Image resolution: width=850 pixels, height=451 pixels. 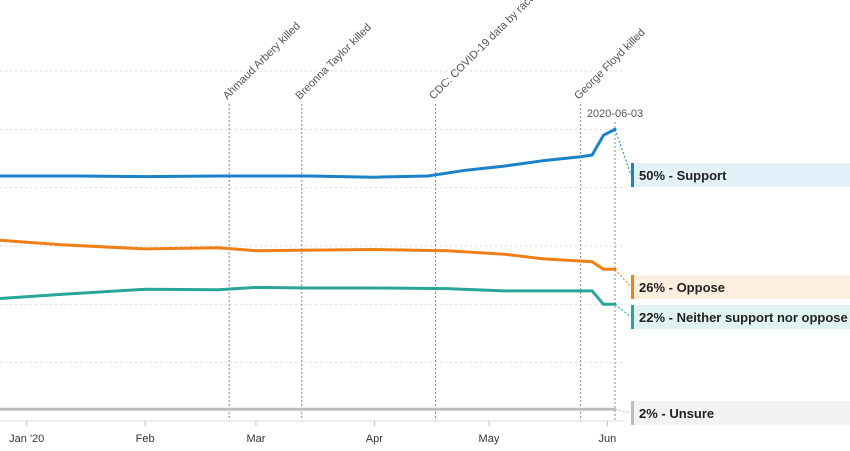 What do you see at coordinates (743, 317) in the screenshot?
I see `end-label: 22% - Neither support nor oppose` at bounding box center [743, 317].